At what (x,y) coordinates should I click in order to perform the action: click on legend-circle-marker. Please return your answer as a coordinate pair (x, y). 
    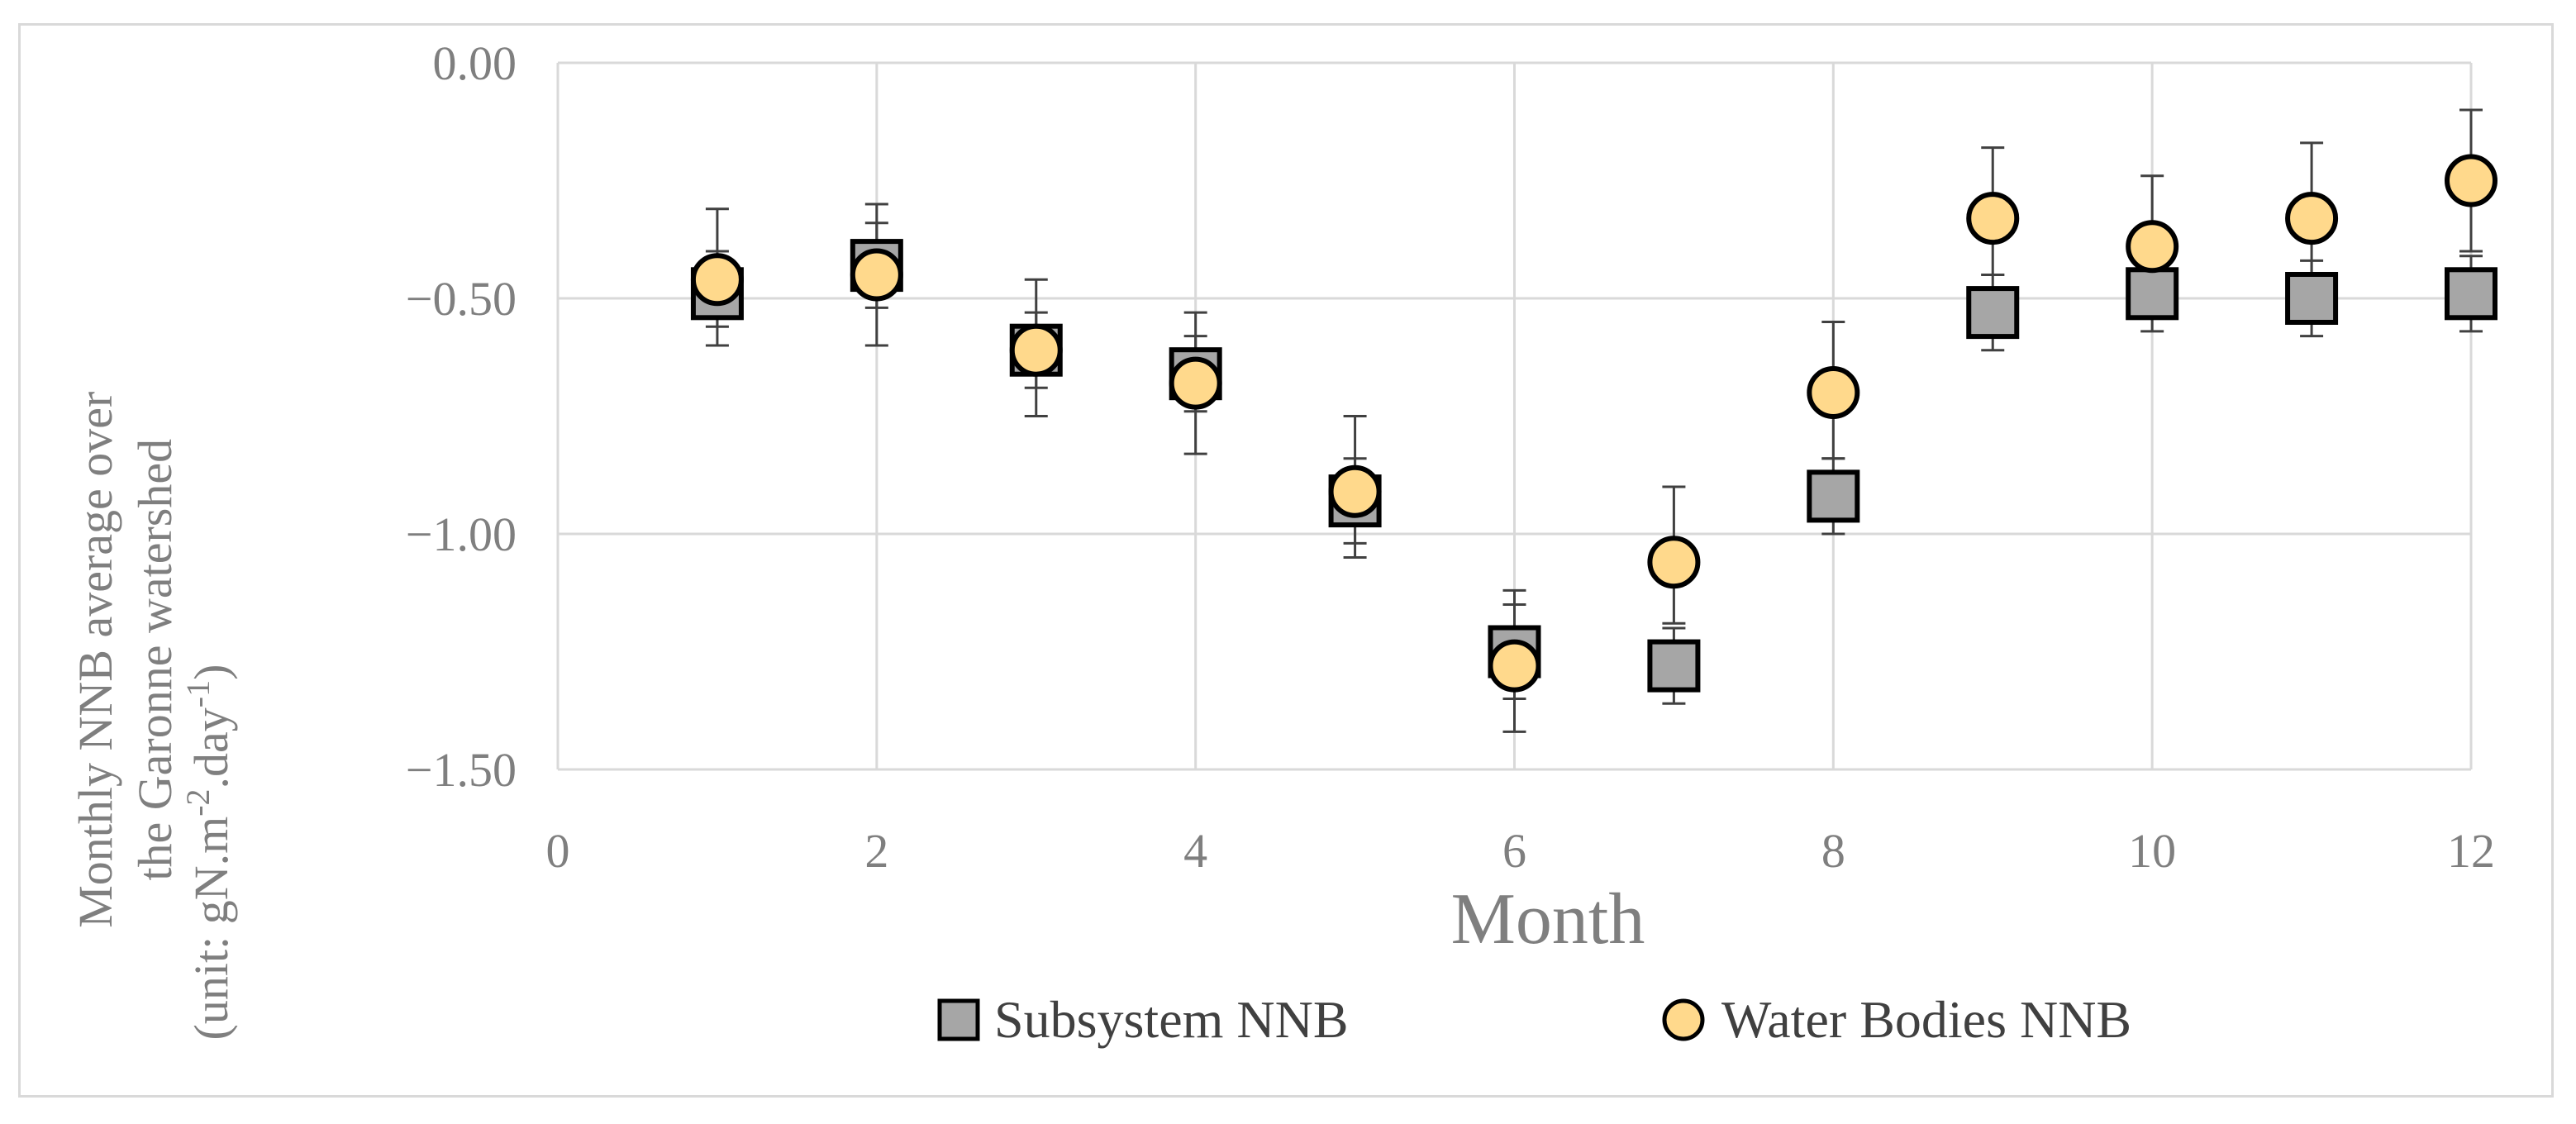
    Looking at the image, I should click on (1684, 1019).